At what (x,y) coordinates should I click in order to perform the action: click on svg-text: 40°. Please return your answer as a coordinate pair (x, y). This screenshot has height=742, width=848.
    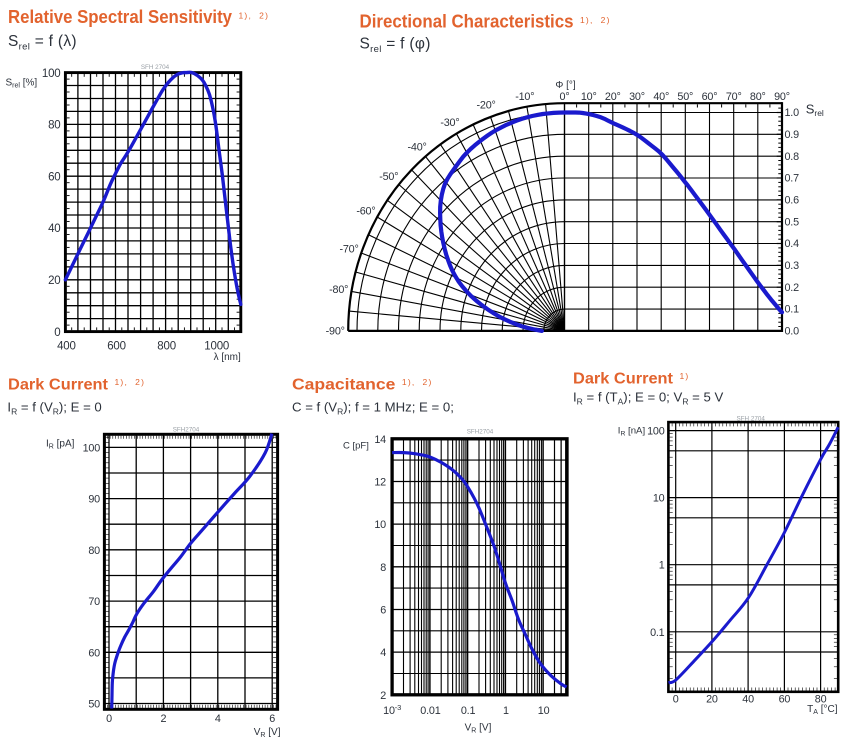
    Looking at the image, I should click on (661, 97).